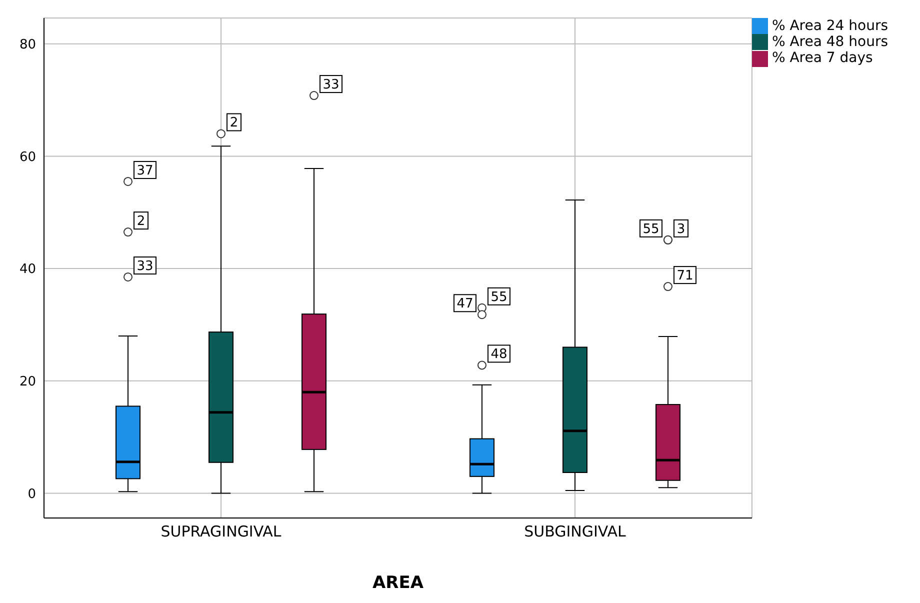  I want to click on legend-label: % Area 7 days, so click(822, 58).